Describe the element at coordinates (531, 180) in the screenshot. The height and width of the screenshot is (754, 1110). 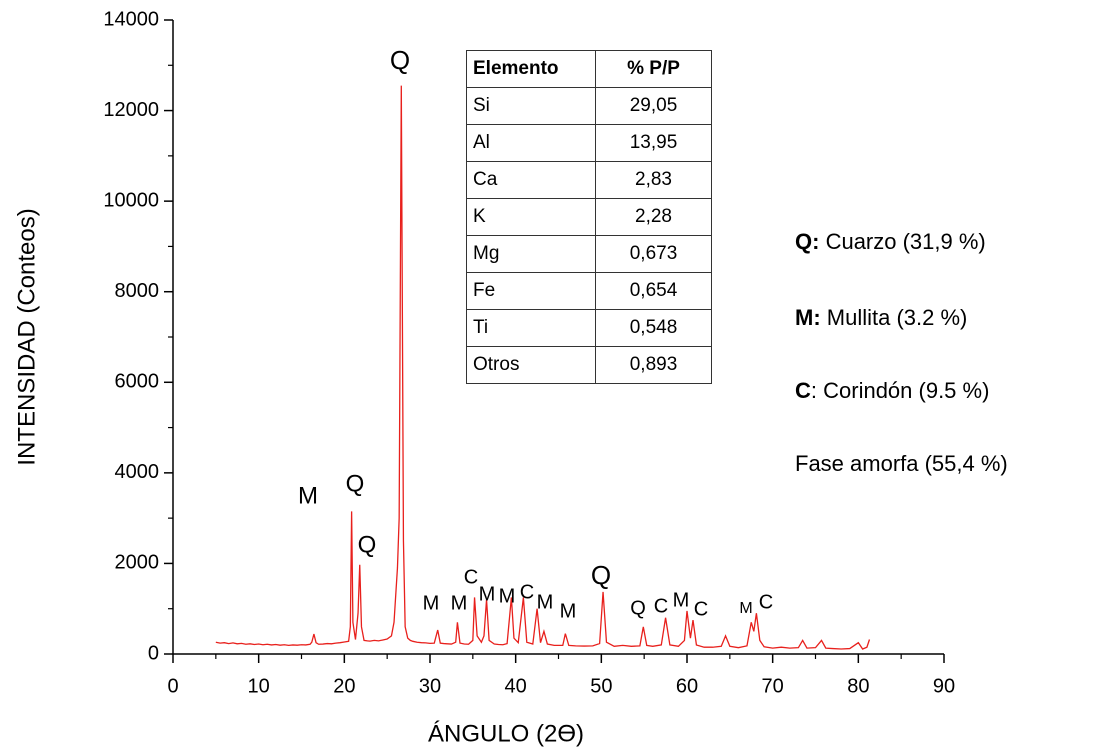
I see `table-cell: Ca` at that location.